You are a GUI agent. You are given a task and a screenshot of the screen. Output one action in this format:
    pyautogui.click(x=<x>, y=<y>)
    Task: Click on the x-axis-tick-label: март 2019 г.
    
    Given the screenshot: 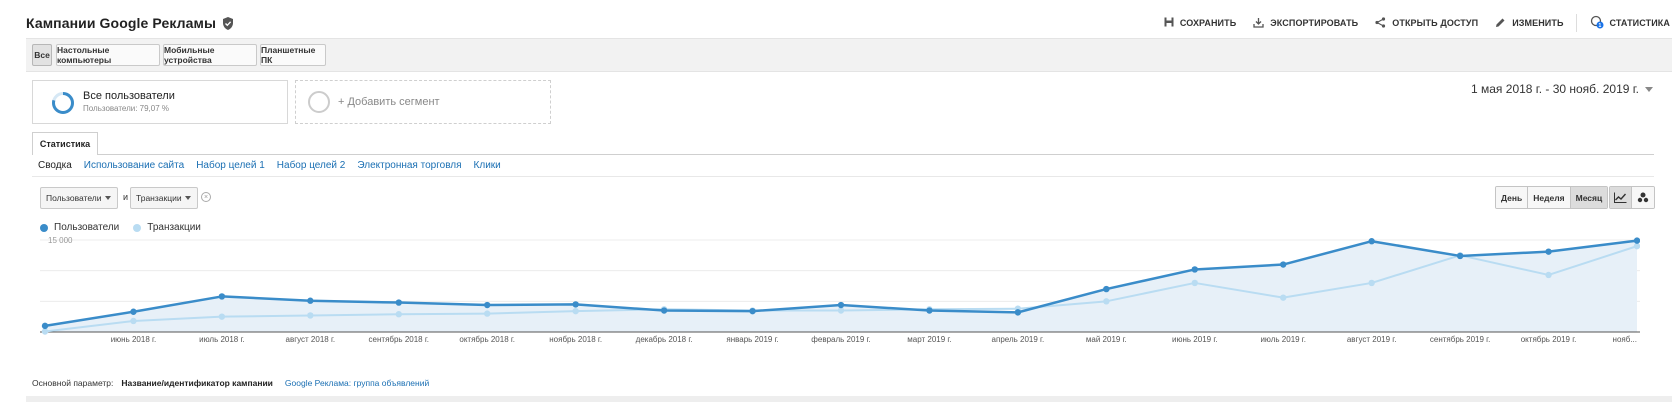 What is the action you would take?
    pyautogui.click(x=929, y=339)
    